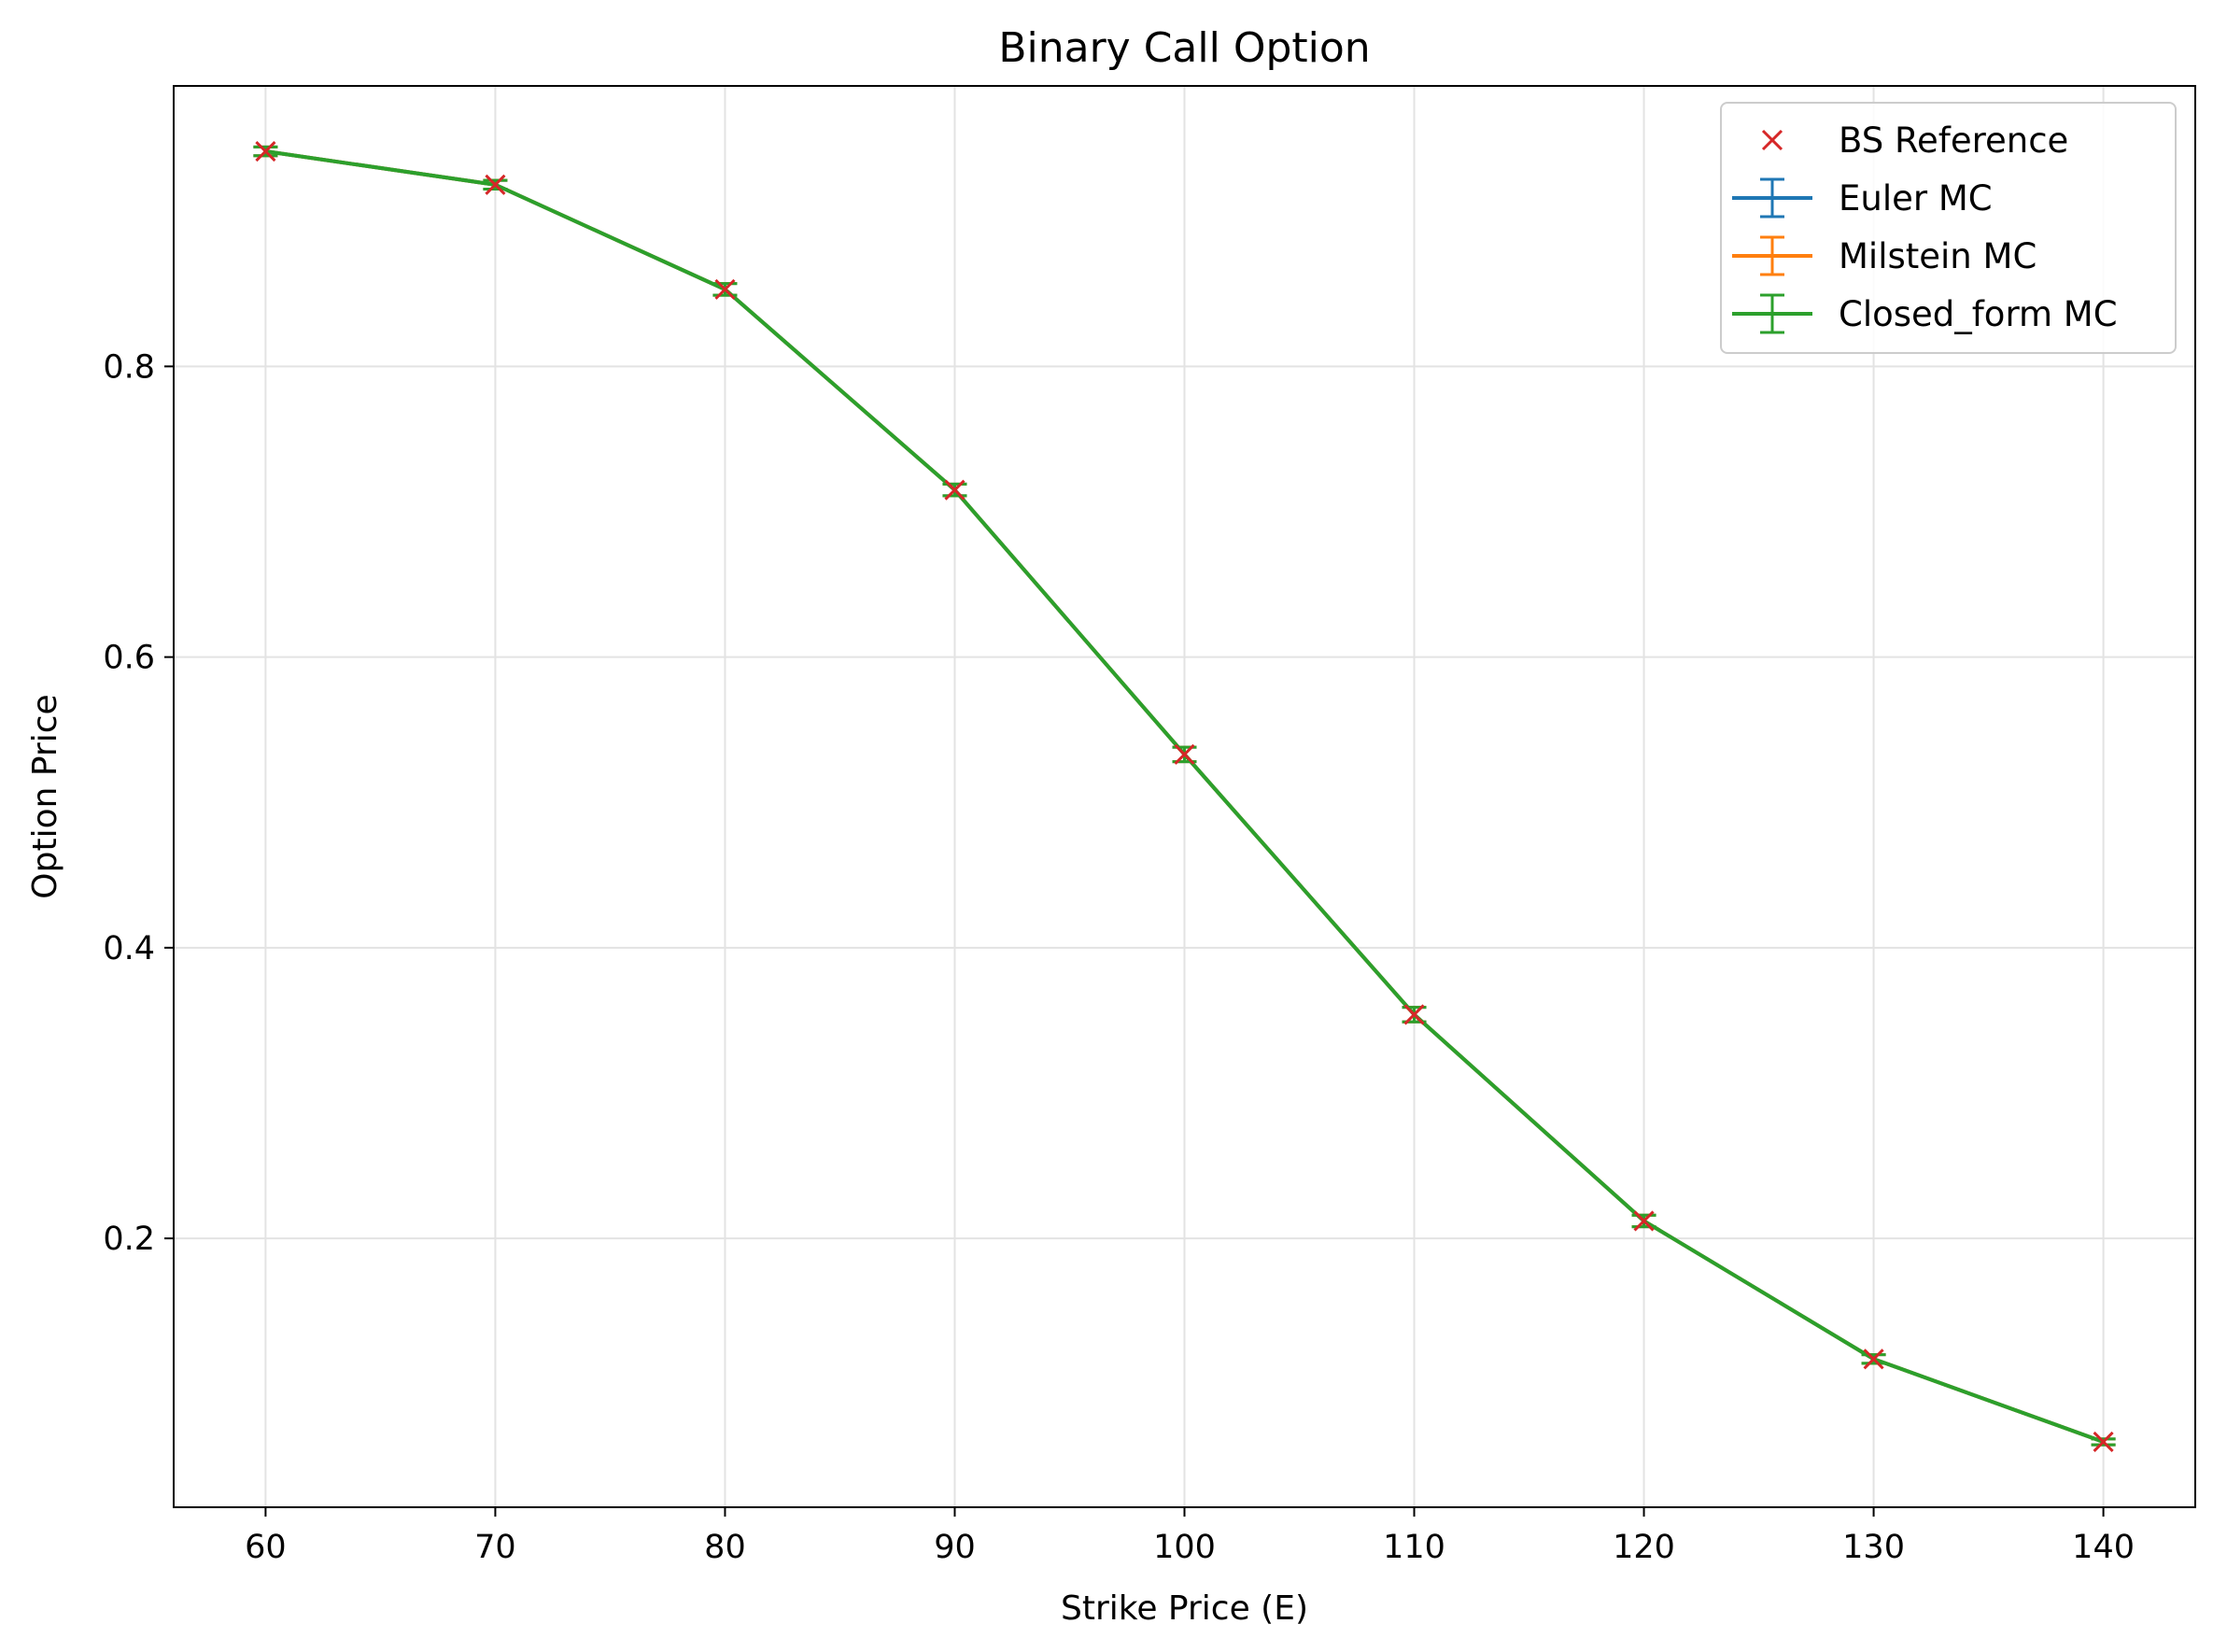  I want to click on legend-box, so click(1948, 228).